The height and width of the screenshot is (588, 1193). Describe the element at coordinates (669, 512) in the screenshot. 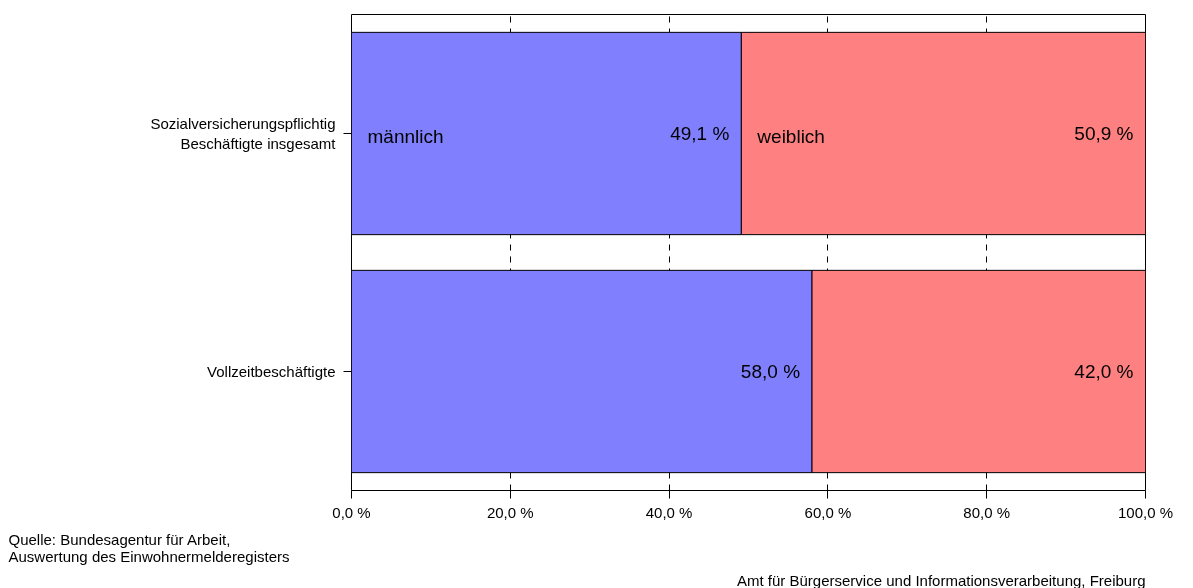

I see `x-tick-label: 40,0 %` at that location.